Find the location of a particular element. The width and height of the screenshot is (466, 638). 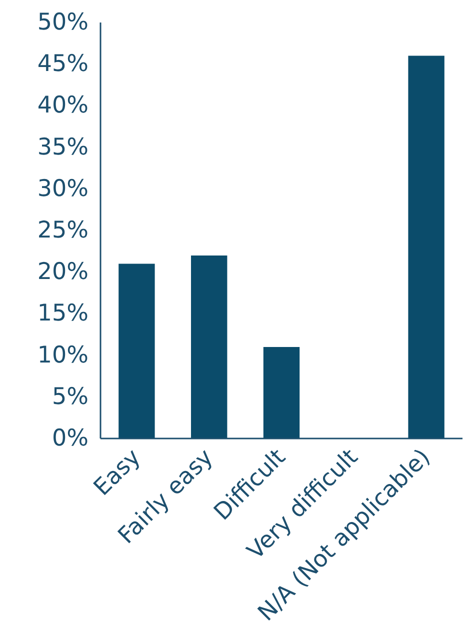

y-tick-label: 15% is located at coordinates (63, 313).